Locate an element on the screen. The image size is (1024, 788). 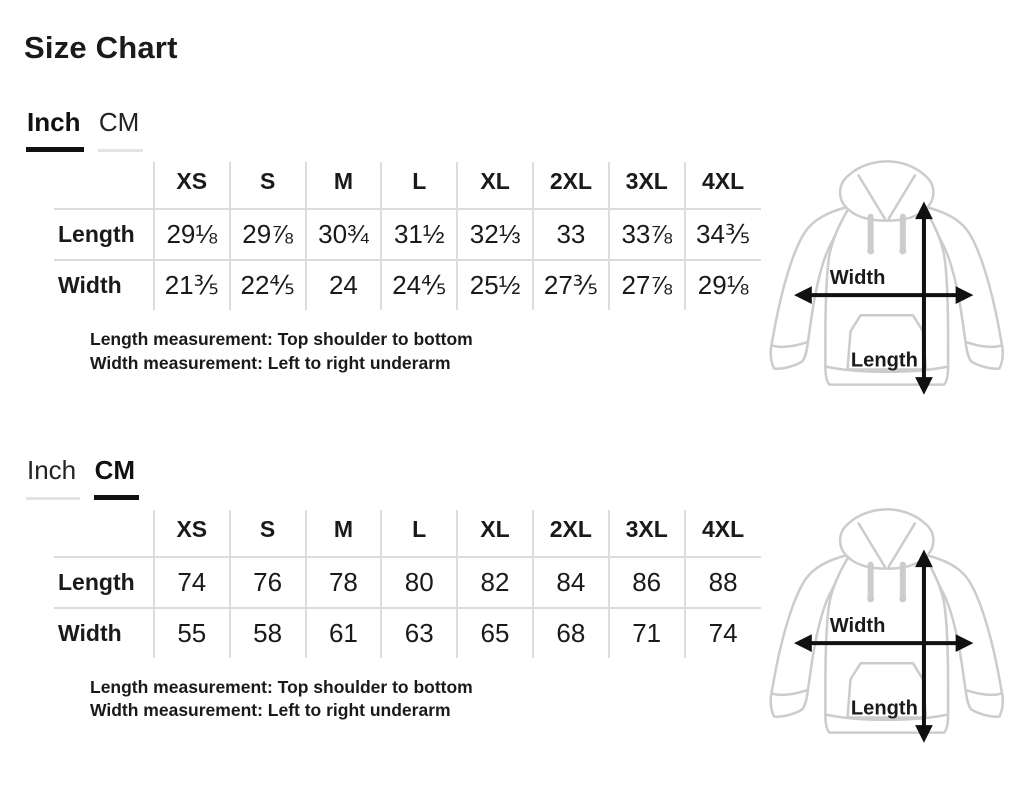
cell-value: 61 is located at coordinates (343, 632).